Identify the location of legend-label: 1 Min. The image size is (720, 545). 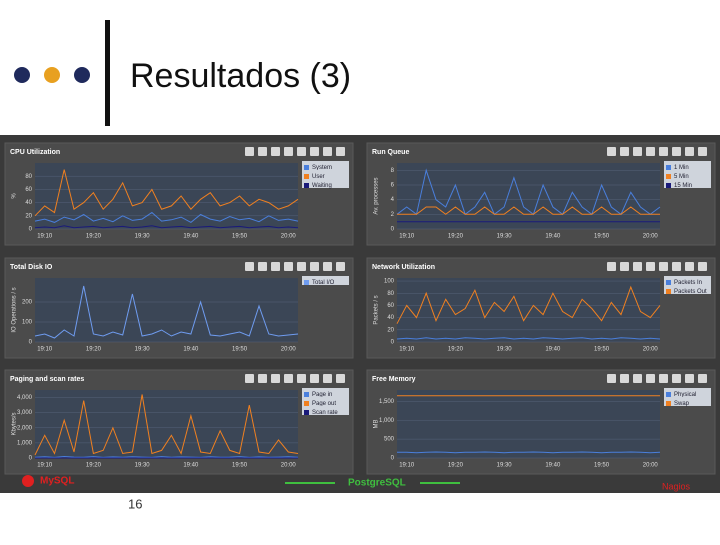
(681, 168).